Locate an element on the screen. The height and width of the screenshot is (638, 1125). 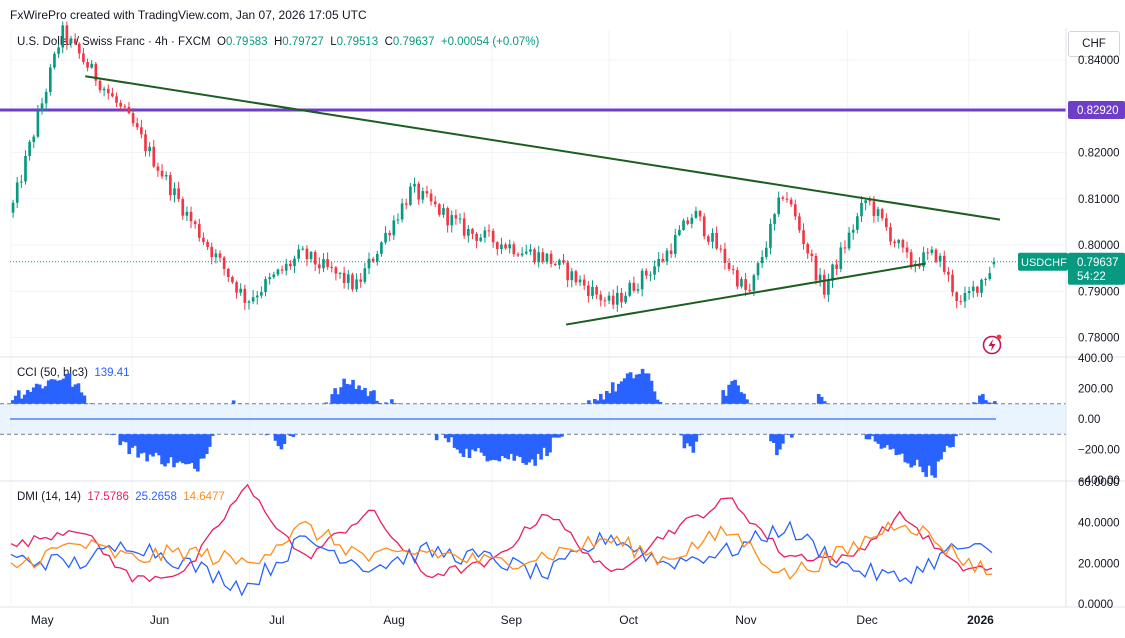
dmi-minus-value: 25.2658 is located at coordinates (156, 497).